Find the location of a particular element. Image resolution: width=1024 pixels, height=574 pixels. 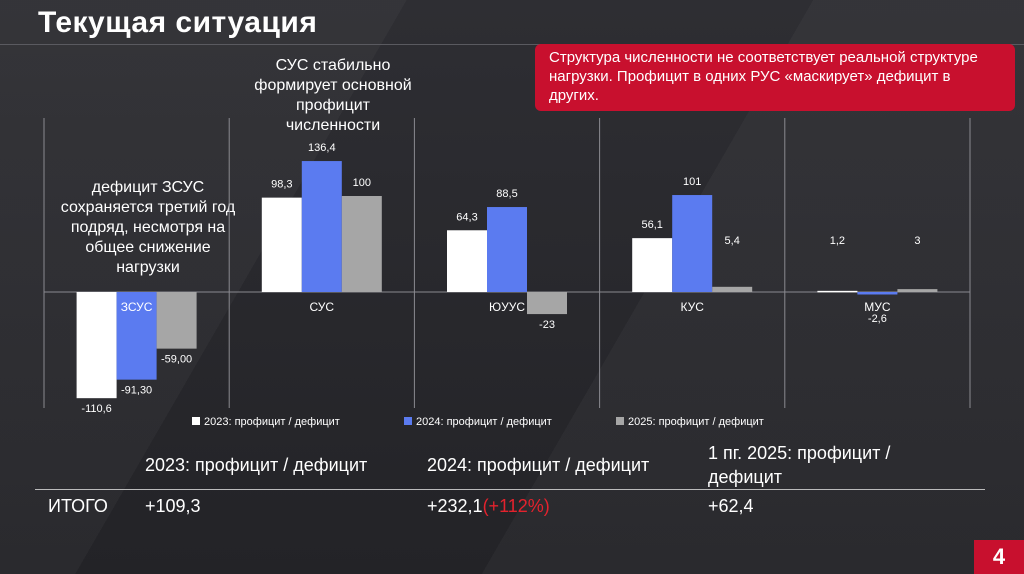

category-label: ЮУУС is located at coordinates (507, 307).